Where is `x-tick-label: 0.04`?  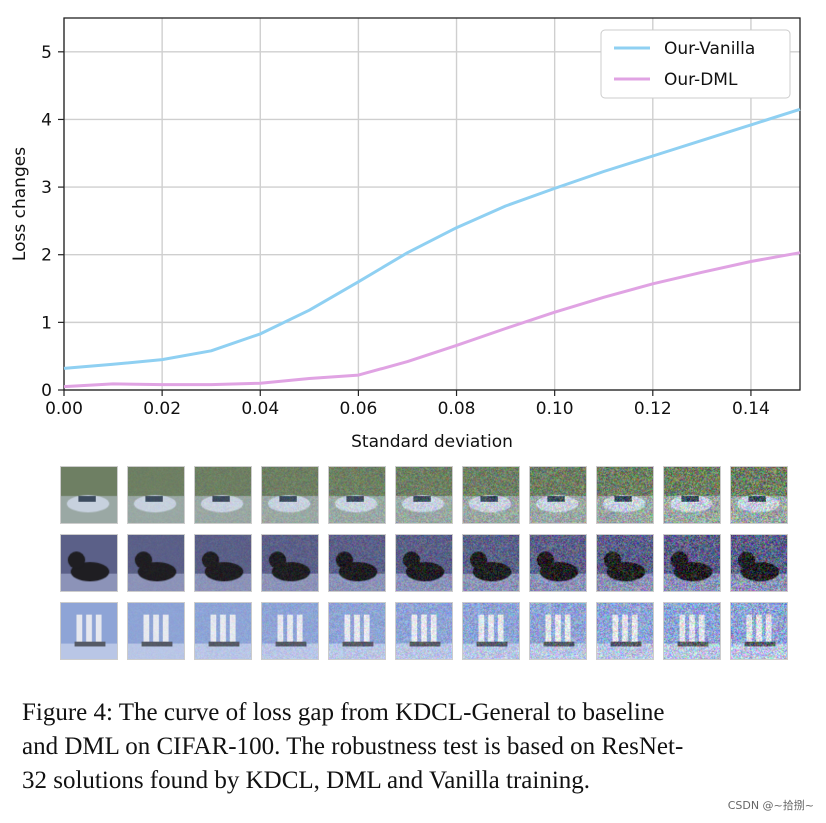 x-tick-label: 0.04 is located at coordinates (260, 409).